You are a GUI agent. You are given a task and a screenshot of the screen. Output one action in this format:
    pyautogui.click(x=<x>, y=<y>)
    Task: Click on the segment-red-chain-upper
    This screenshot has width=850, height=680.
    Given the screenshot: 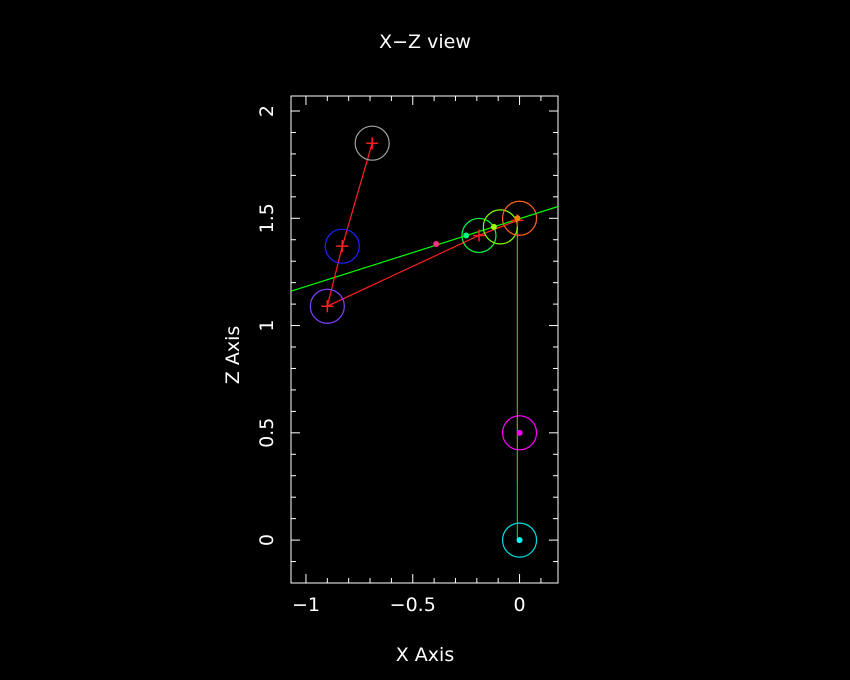 What is the action you would take?
    pyautogui.click(x=349, y=225)
    